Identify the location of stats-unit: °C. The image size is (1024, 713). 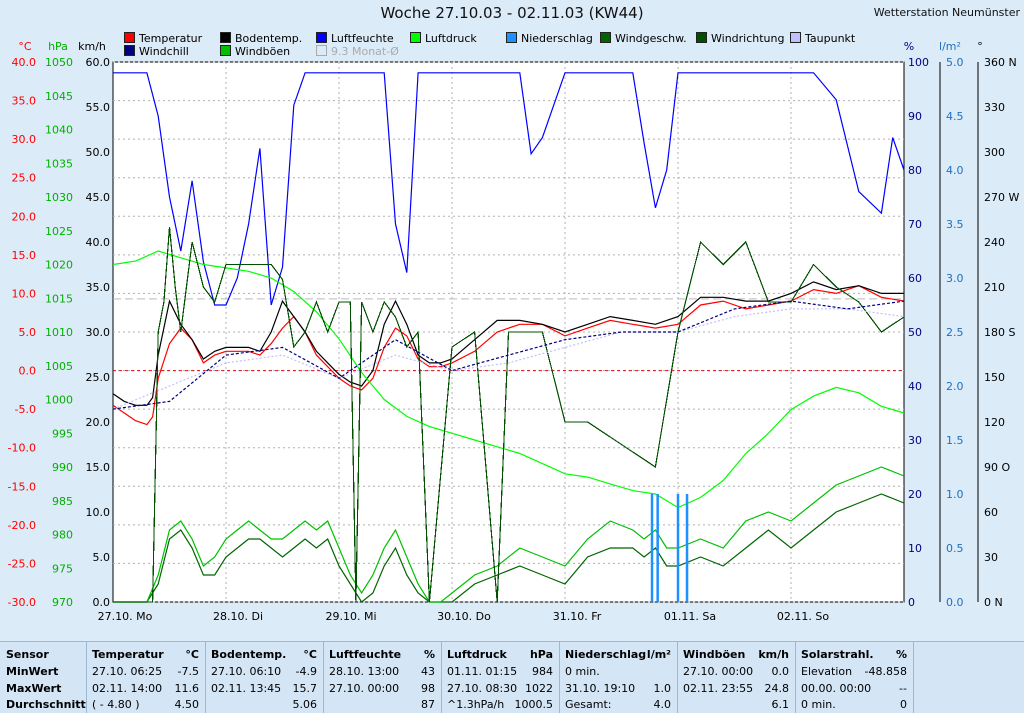
(192, 654).